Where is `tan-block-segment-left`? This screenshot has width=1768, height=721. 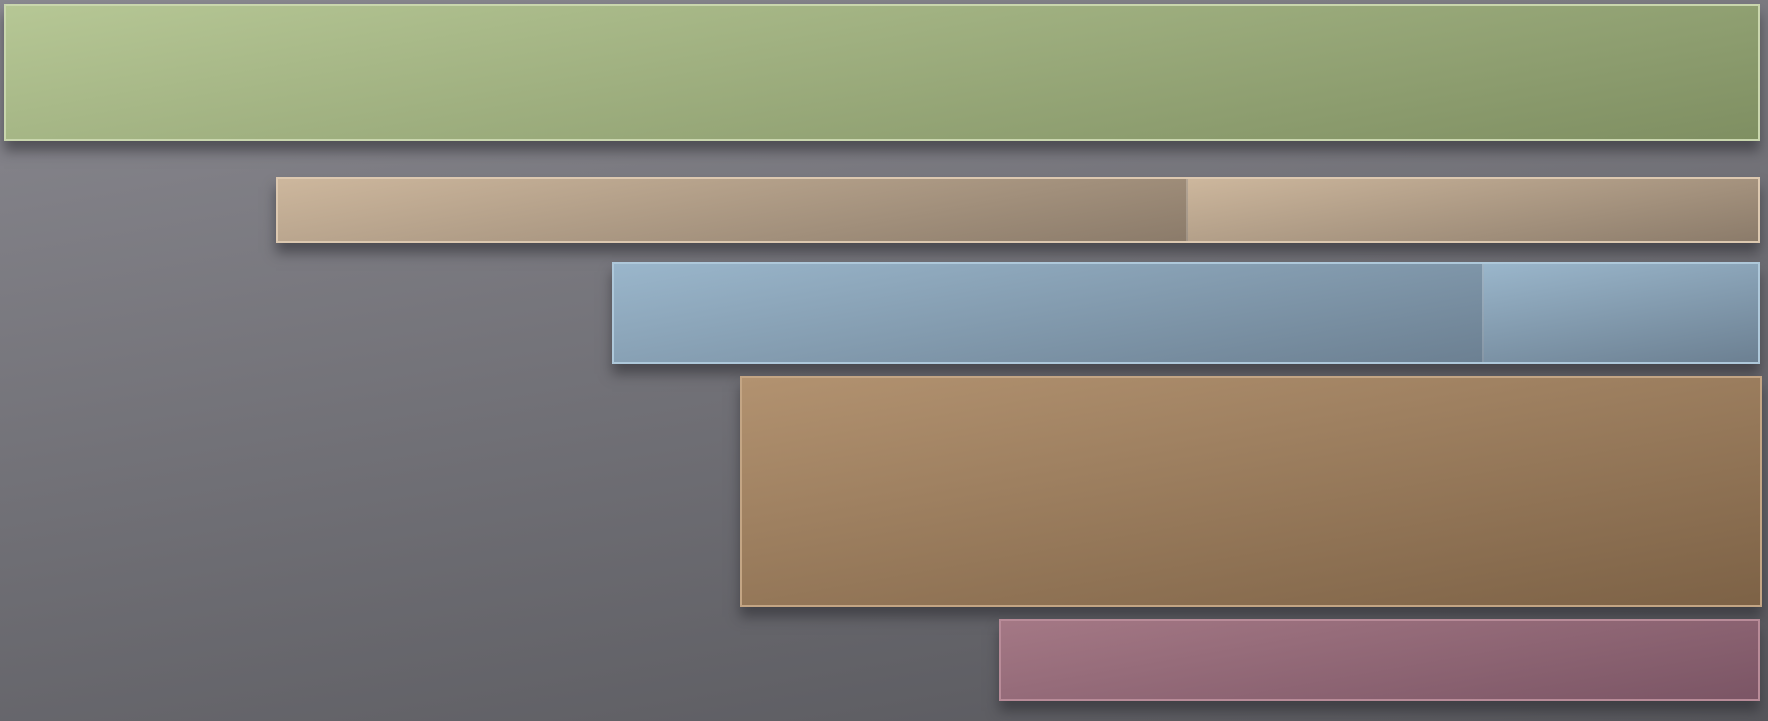 tan-block-segment-left is located at coordinates (732, 210).